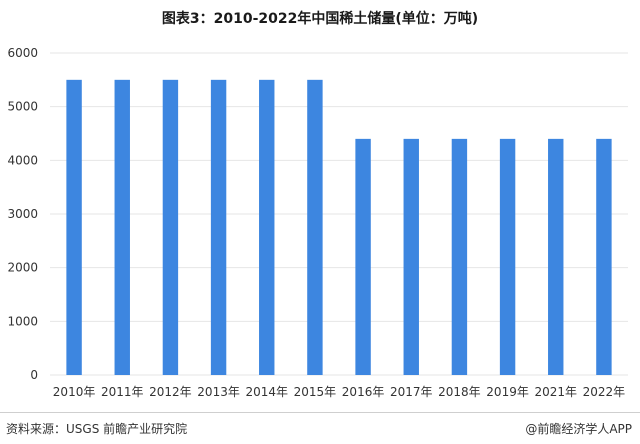 This screenshot has height=444, width=640. What do you see at coordinates (22, 53) in the screenshot?
I see `y-tick-label: 6000` at bounding box center [22, 53].